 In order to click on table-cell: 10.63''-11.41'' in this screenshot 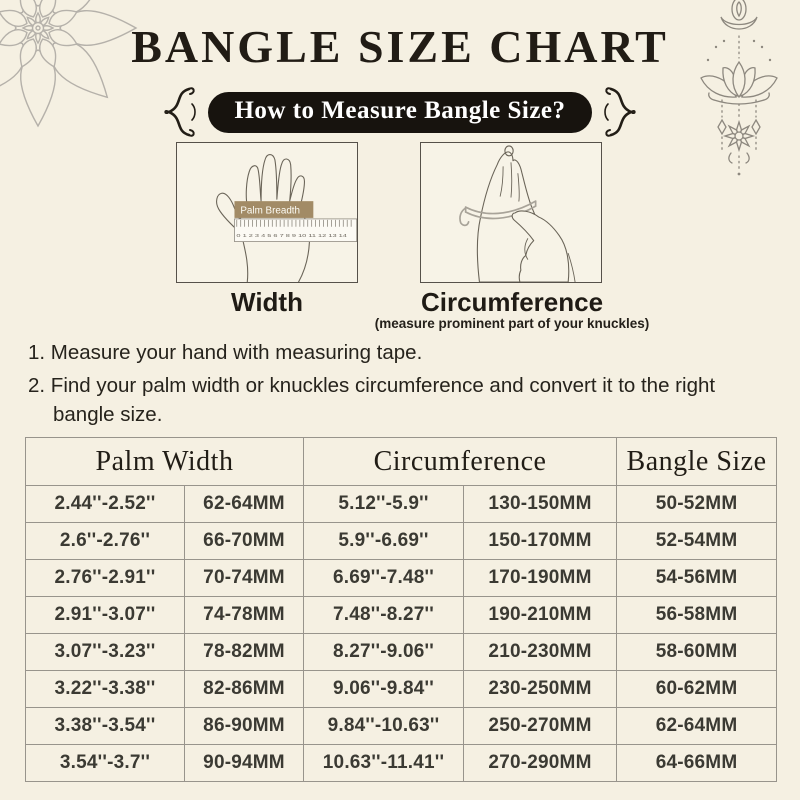, I will do `click(384, 763)`.